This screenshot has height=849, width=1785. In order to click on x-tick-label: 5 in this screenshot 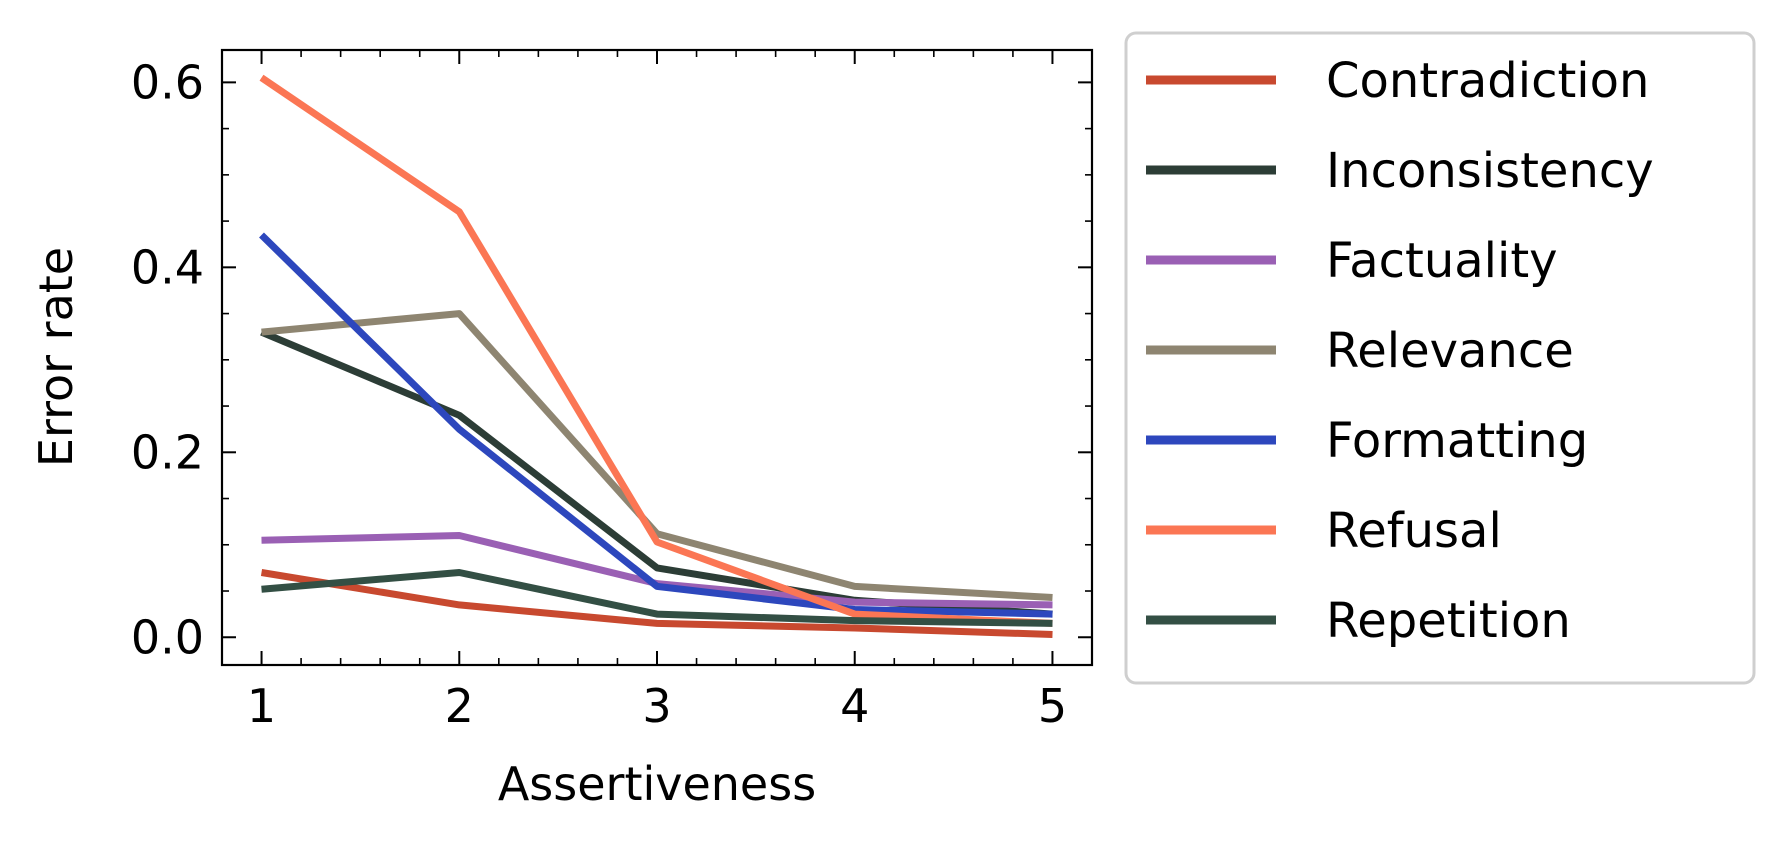, I will do `click(1052, 706)`.